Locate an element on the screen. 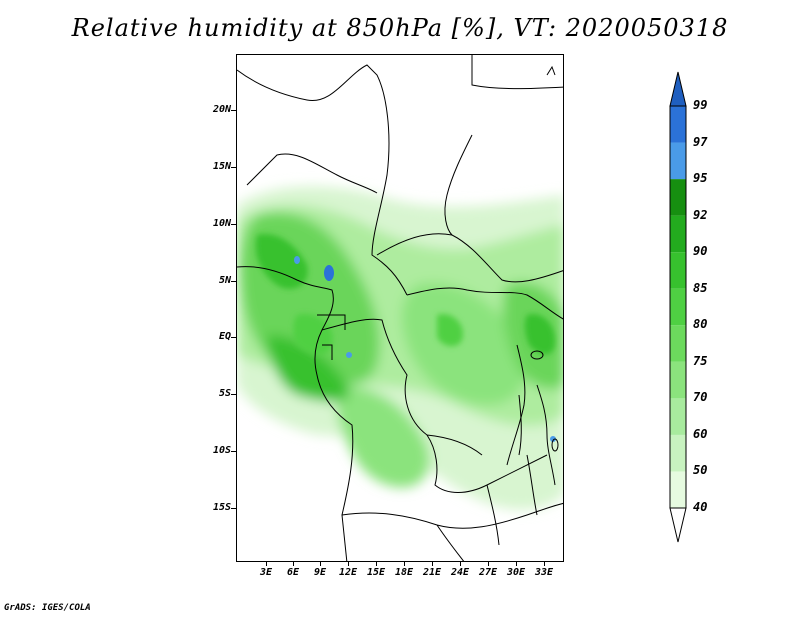 The width and height of the screenshot is (800, 618). lat-label-15s: 15S is located at coordinates (221, 507).